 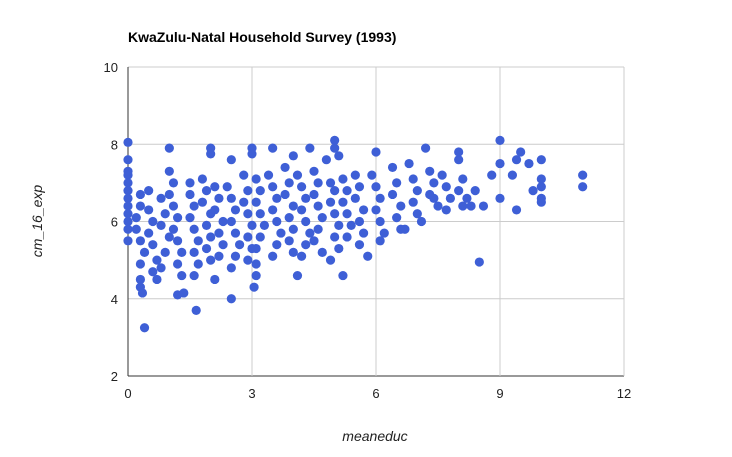 I want to click on x-tick-label: 0, so click(x=127, y=393).